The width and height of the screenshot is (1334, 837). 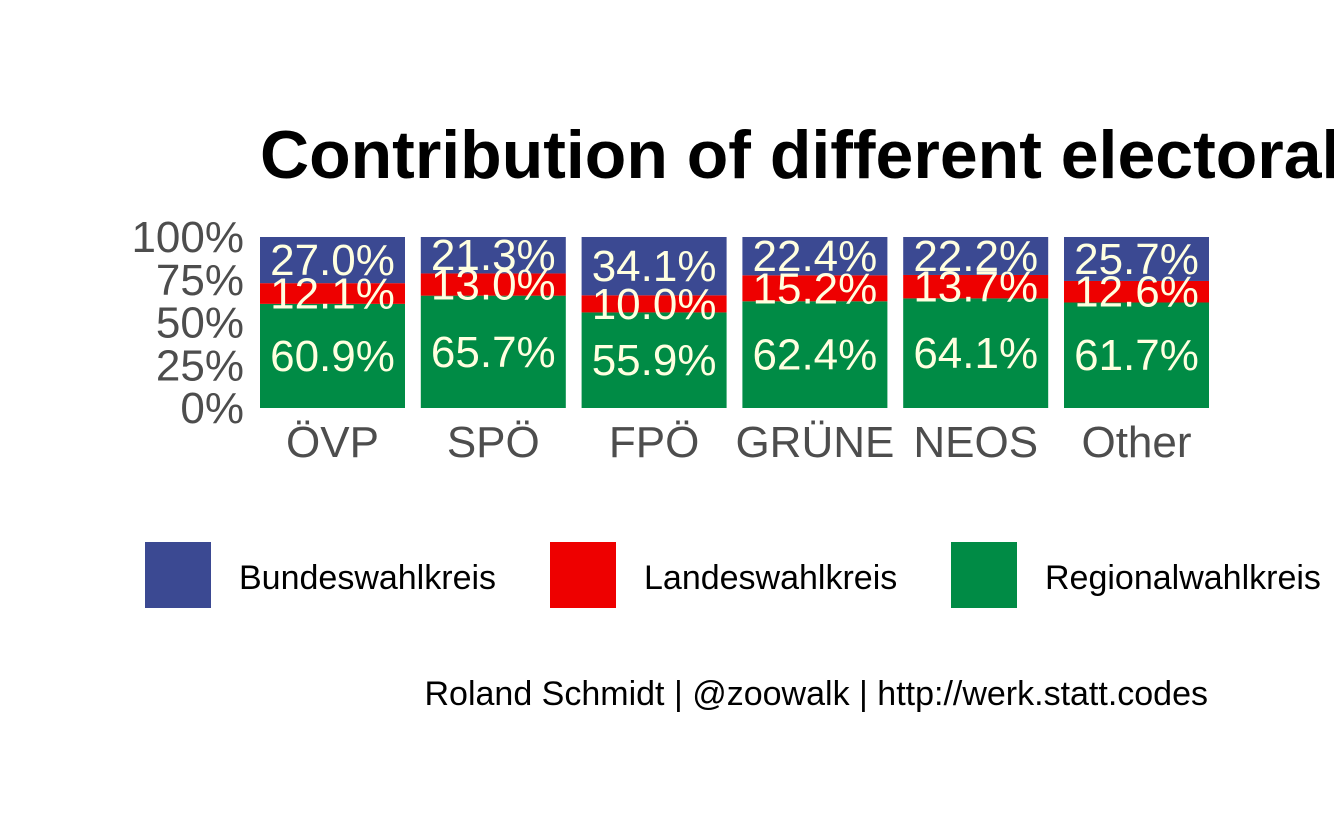 I want to click on data-label: 25.7%, so click(x=1136, y=259).